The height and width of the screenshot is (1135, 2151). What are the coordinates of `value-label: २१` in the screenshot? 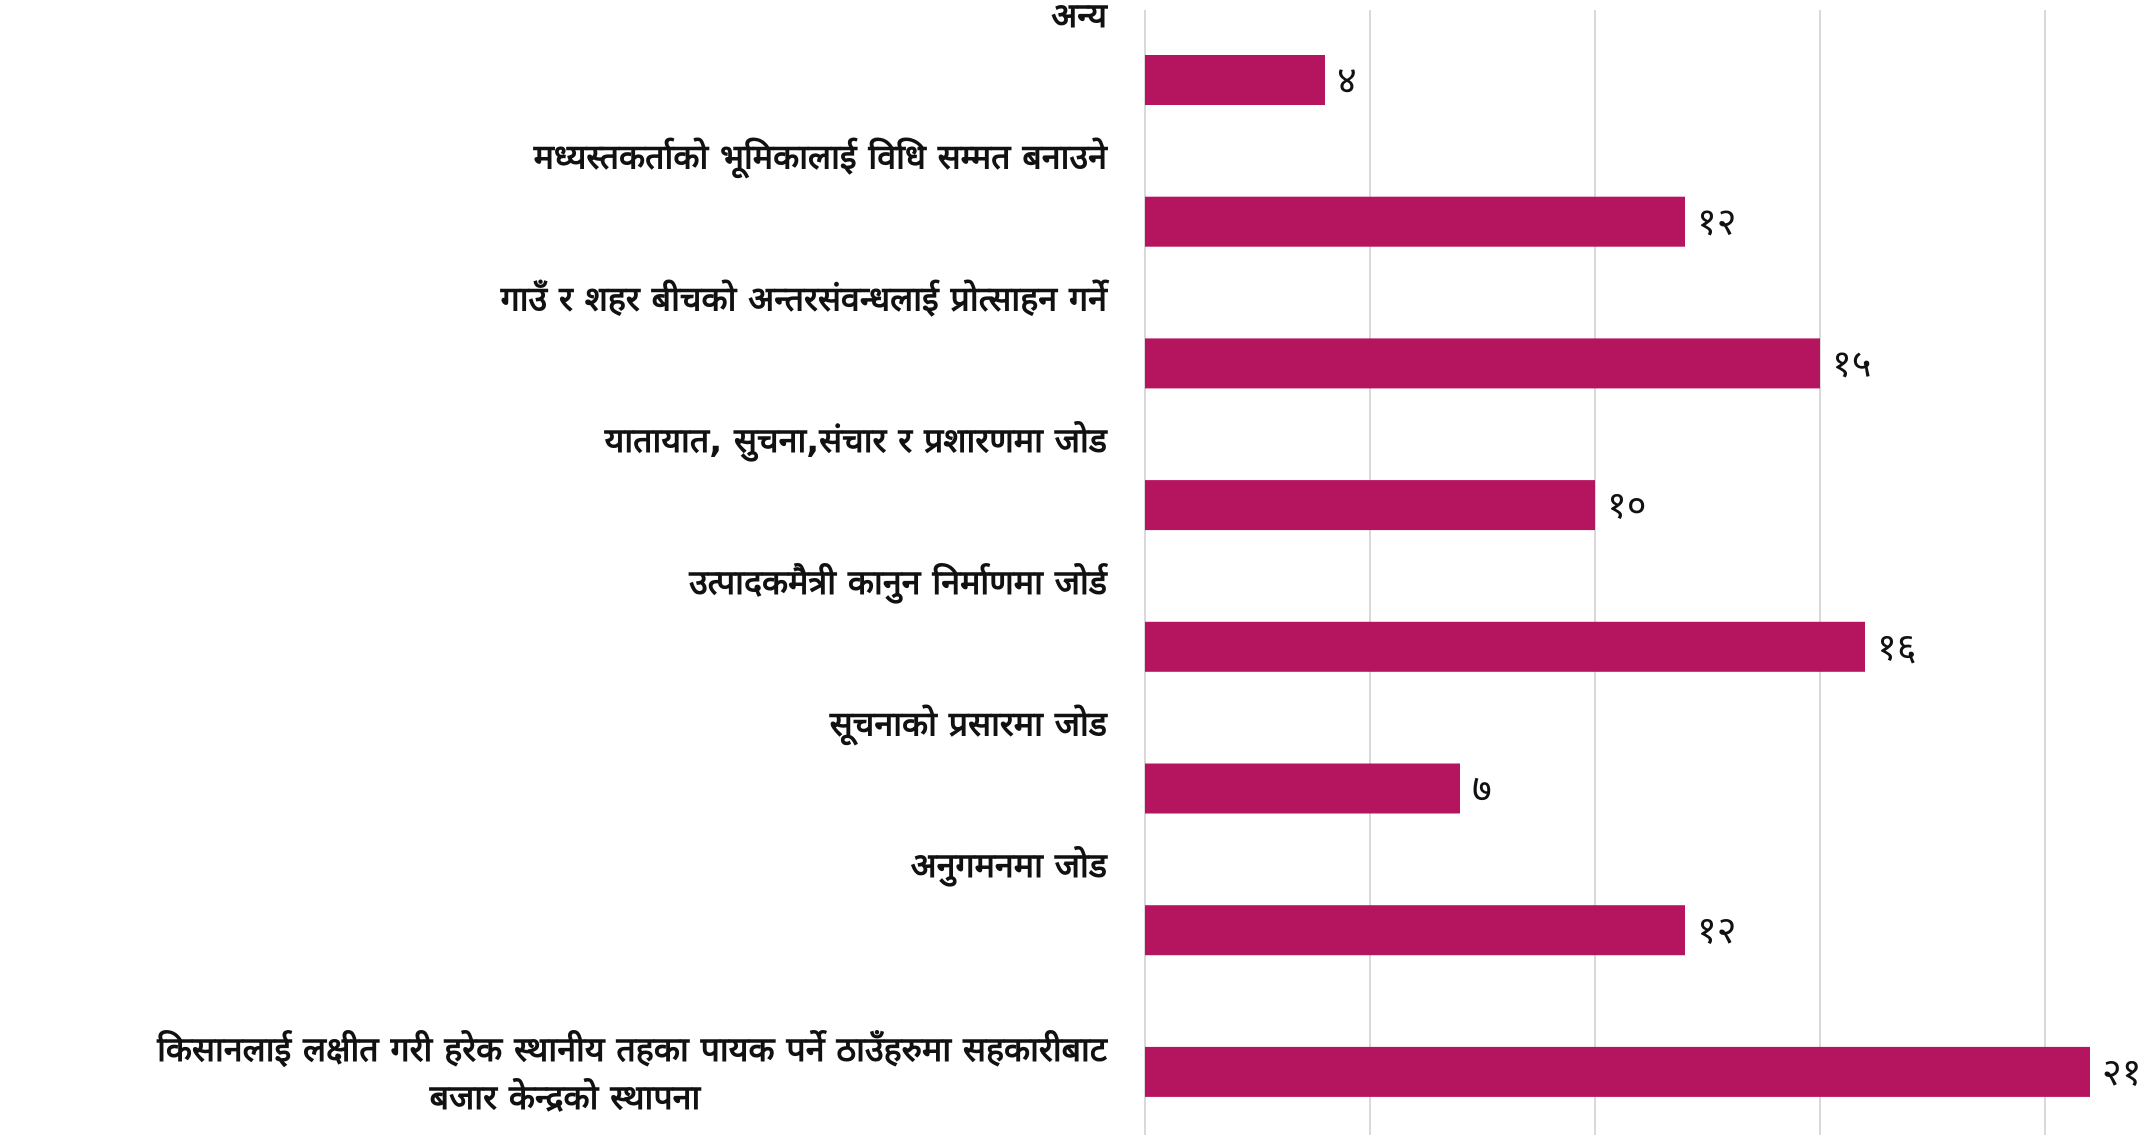 It's located at (2122, 1072).